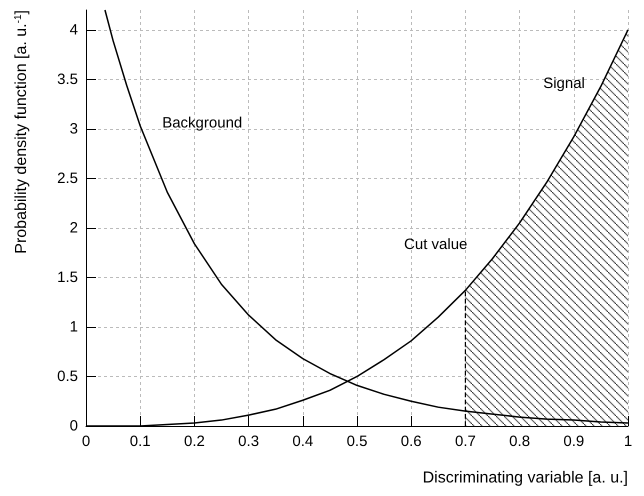 The width and height of the screenshot is (644, 496). Describe the element at coordinates (67, 376) in the screenshot. I see `y-tick-label: 0.5` at that location.